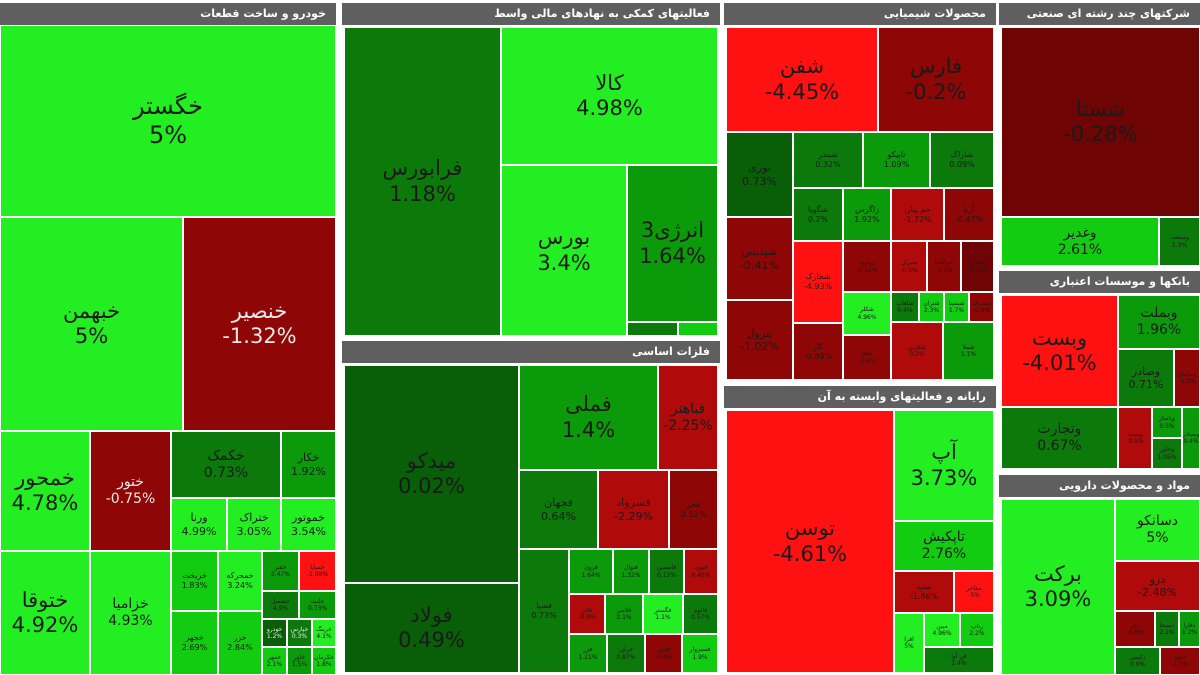  Describe the element at coordinates (45, 491) in the screenshot. I see `treemap-cell: خمحور 4.78%` at that location.